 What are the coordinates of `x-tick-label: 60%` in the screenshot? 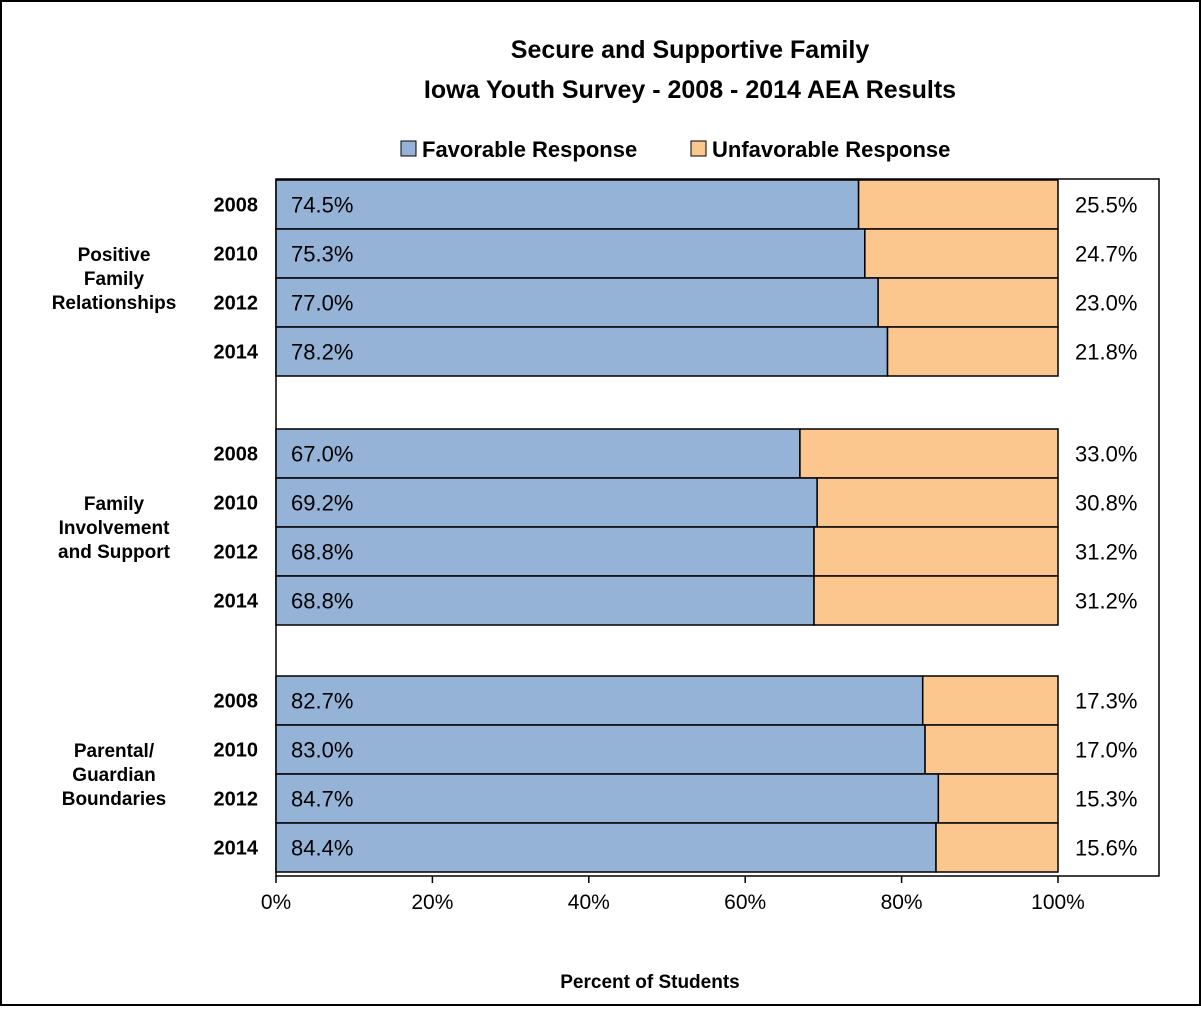 It's located at (745, 902).